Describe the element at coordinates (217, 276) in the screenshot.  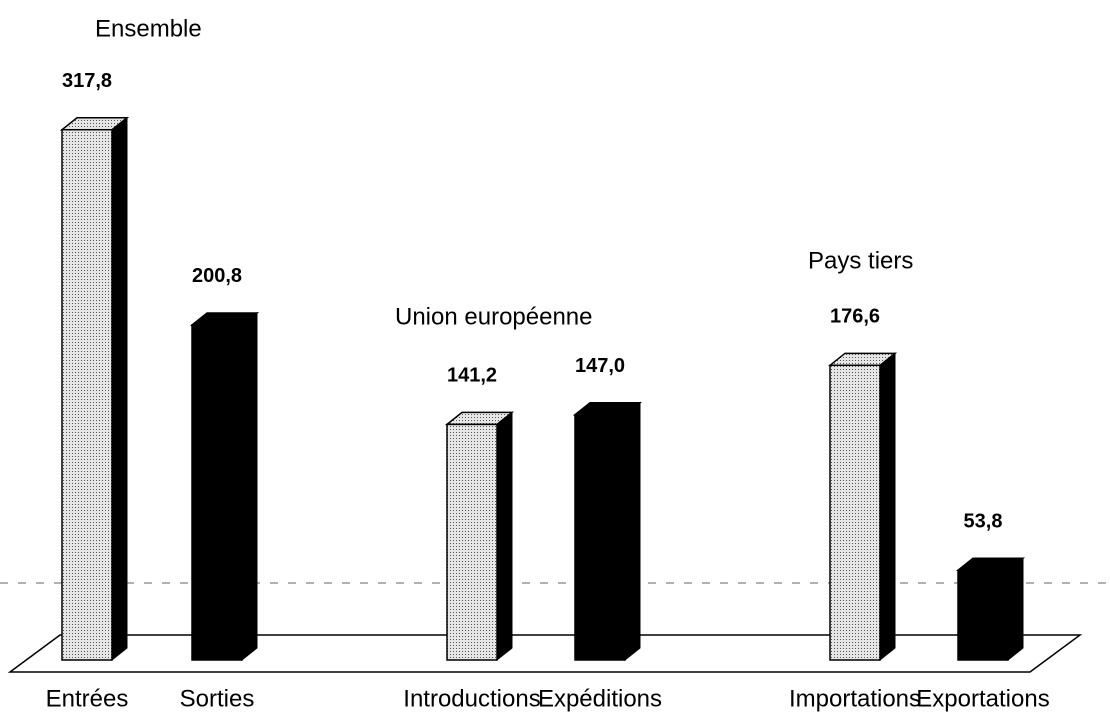
I see `value-label: 200,8` at that location.